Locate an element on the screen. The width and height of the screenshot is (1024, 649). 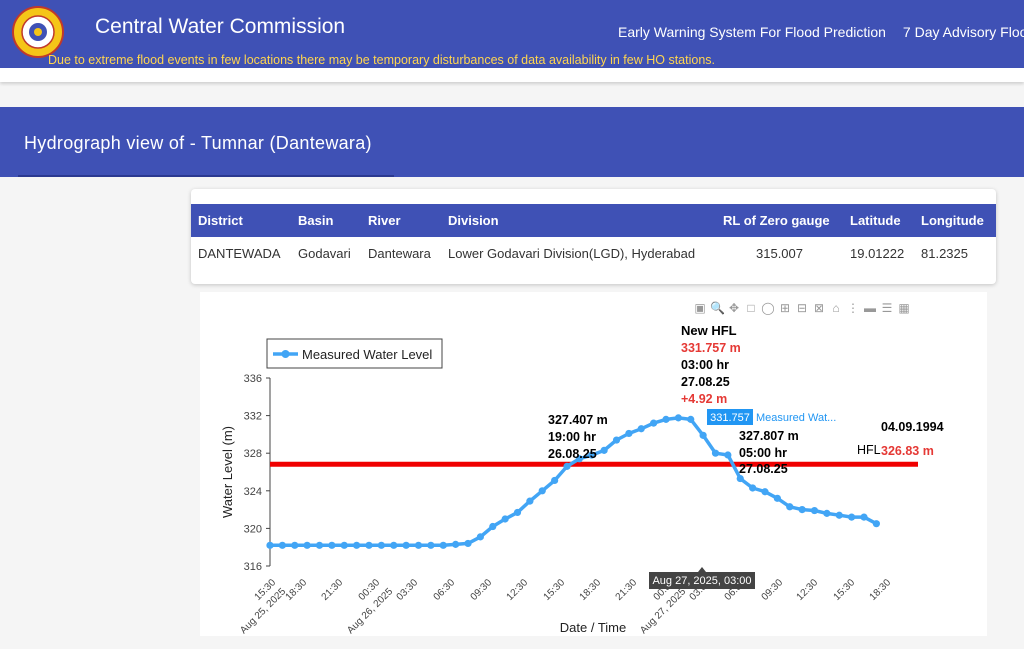
new-hfl-time: 03:00 hr is located at coordinates (705, 365).